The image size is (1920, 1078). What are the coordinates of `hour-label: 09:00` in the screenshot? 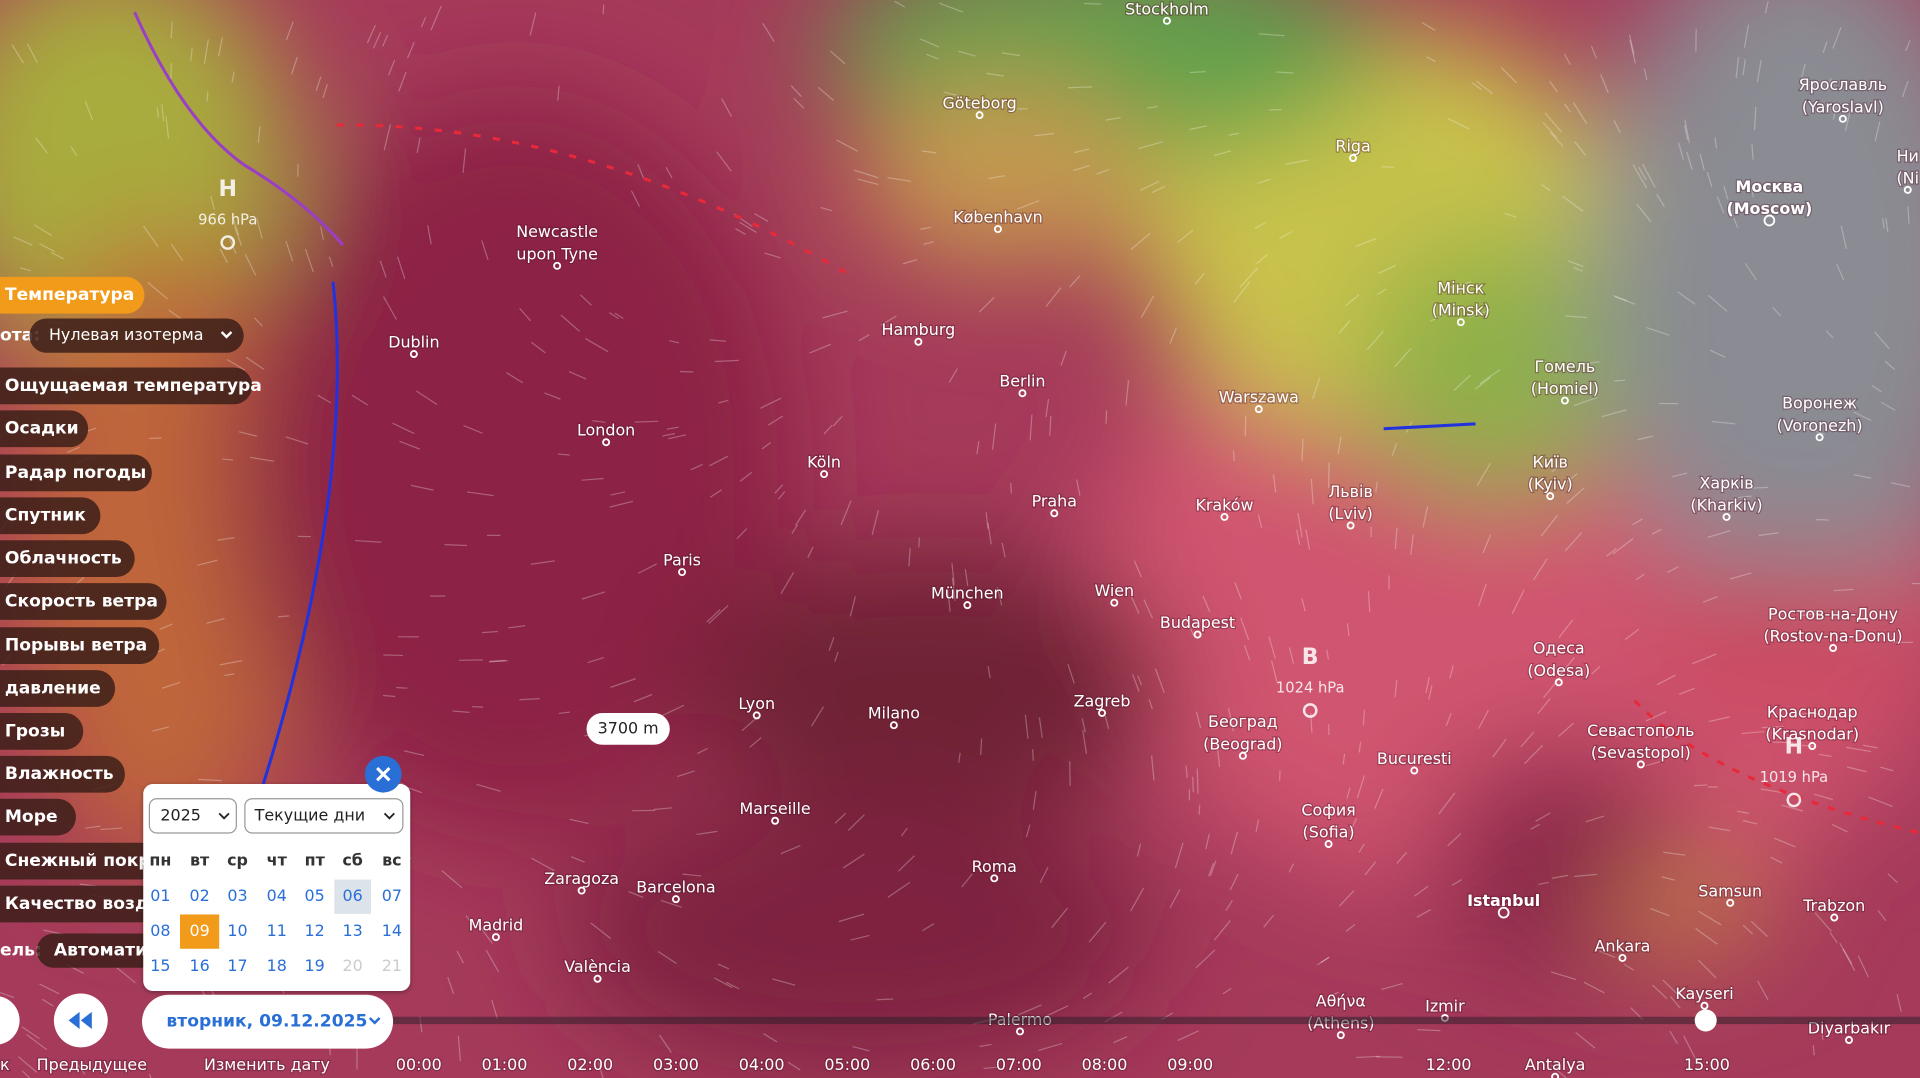 It's located at (1190, 1064).